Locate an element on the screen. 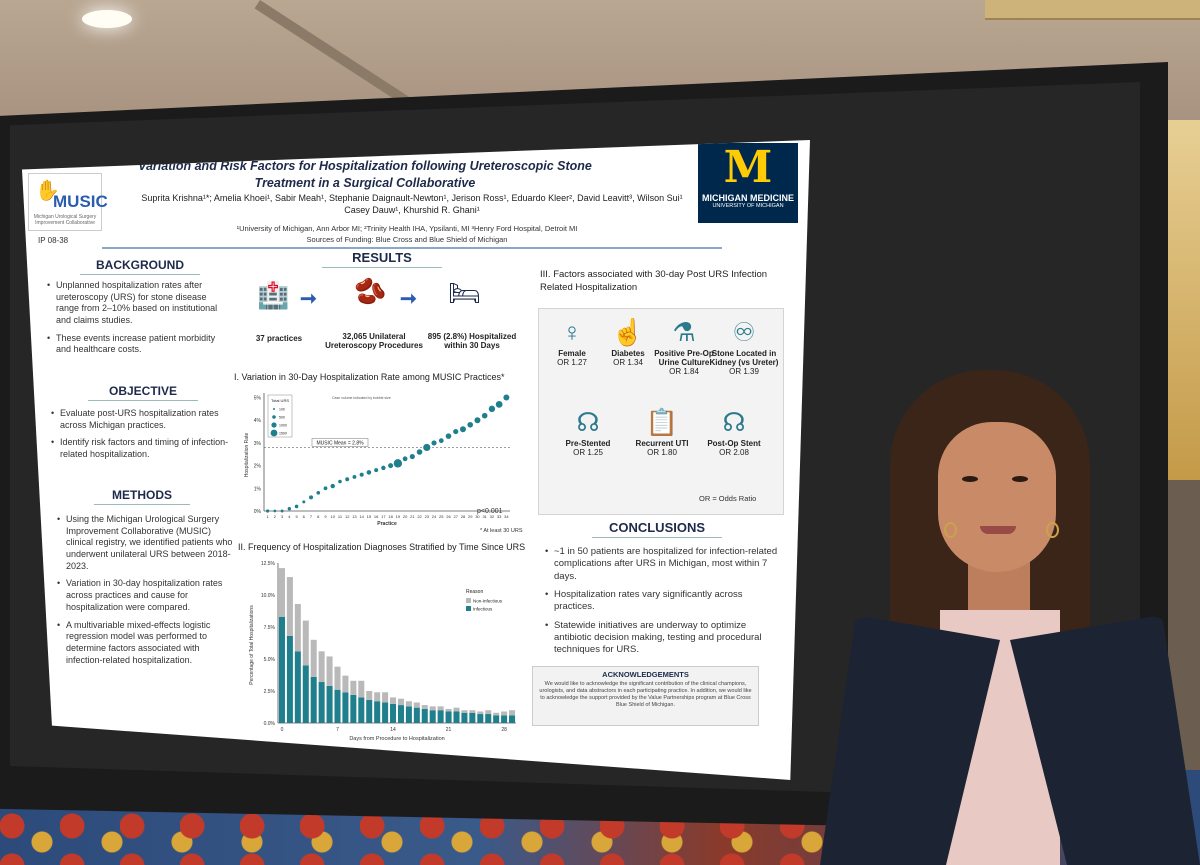 This screenshot has width=1200, height=865. person-female-icon: ♀ is located at coordinates (572, 332).